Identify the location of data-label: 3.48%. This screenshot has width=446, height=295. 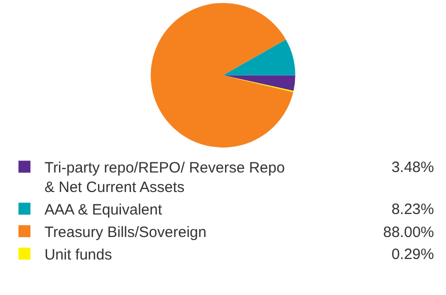
(412, 168).